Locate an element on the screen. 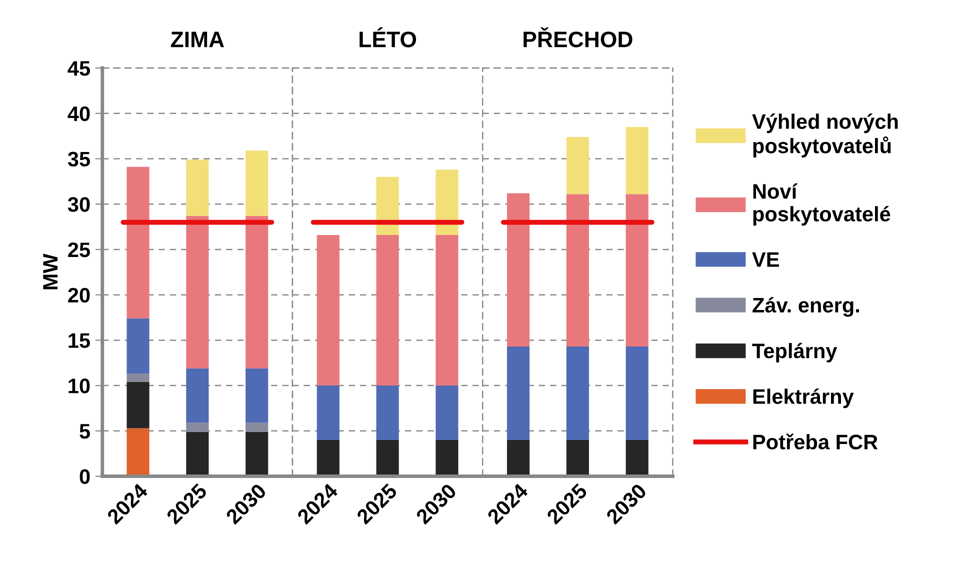 Image resolution: width=975 pixels, height=567 pixels. y-axis-title: MW is located at coordinates (50, 272).